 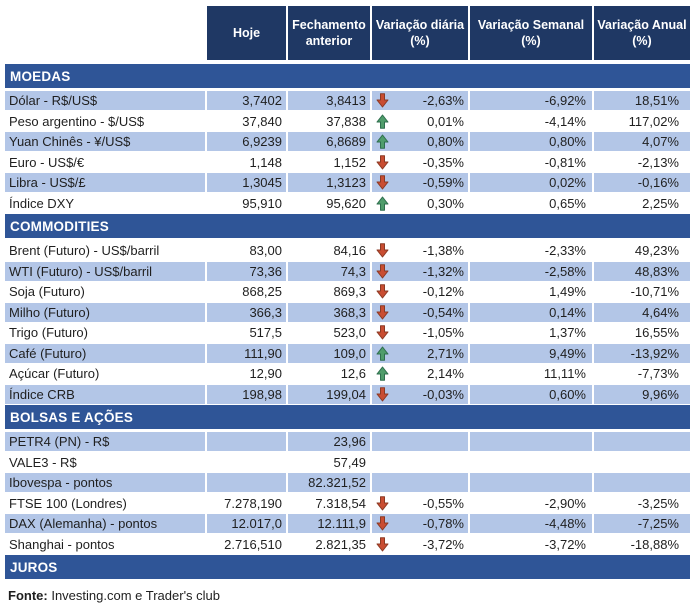 What do you see at coordinates (105, 33) in the screenshot?
I see `header-cell-blank` at bounding box center [105, 33].